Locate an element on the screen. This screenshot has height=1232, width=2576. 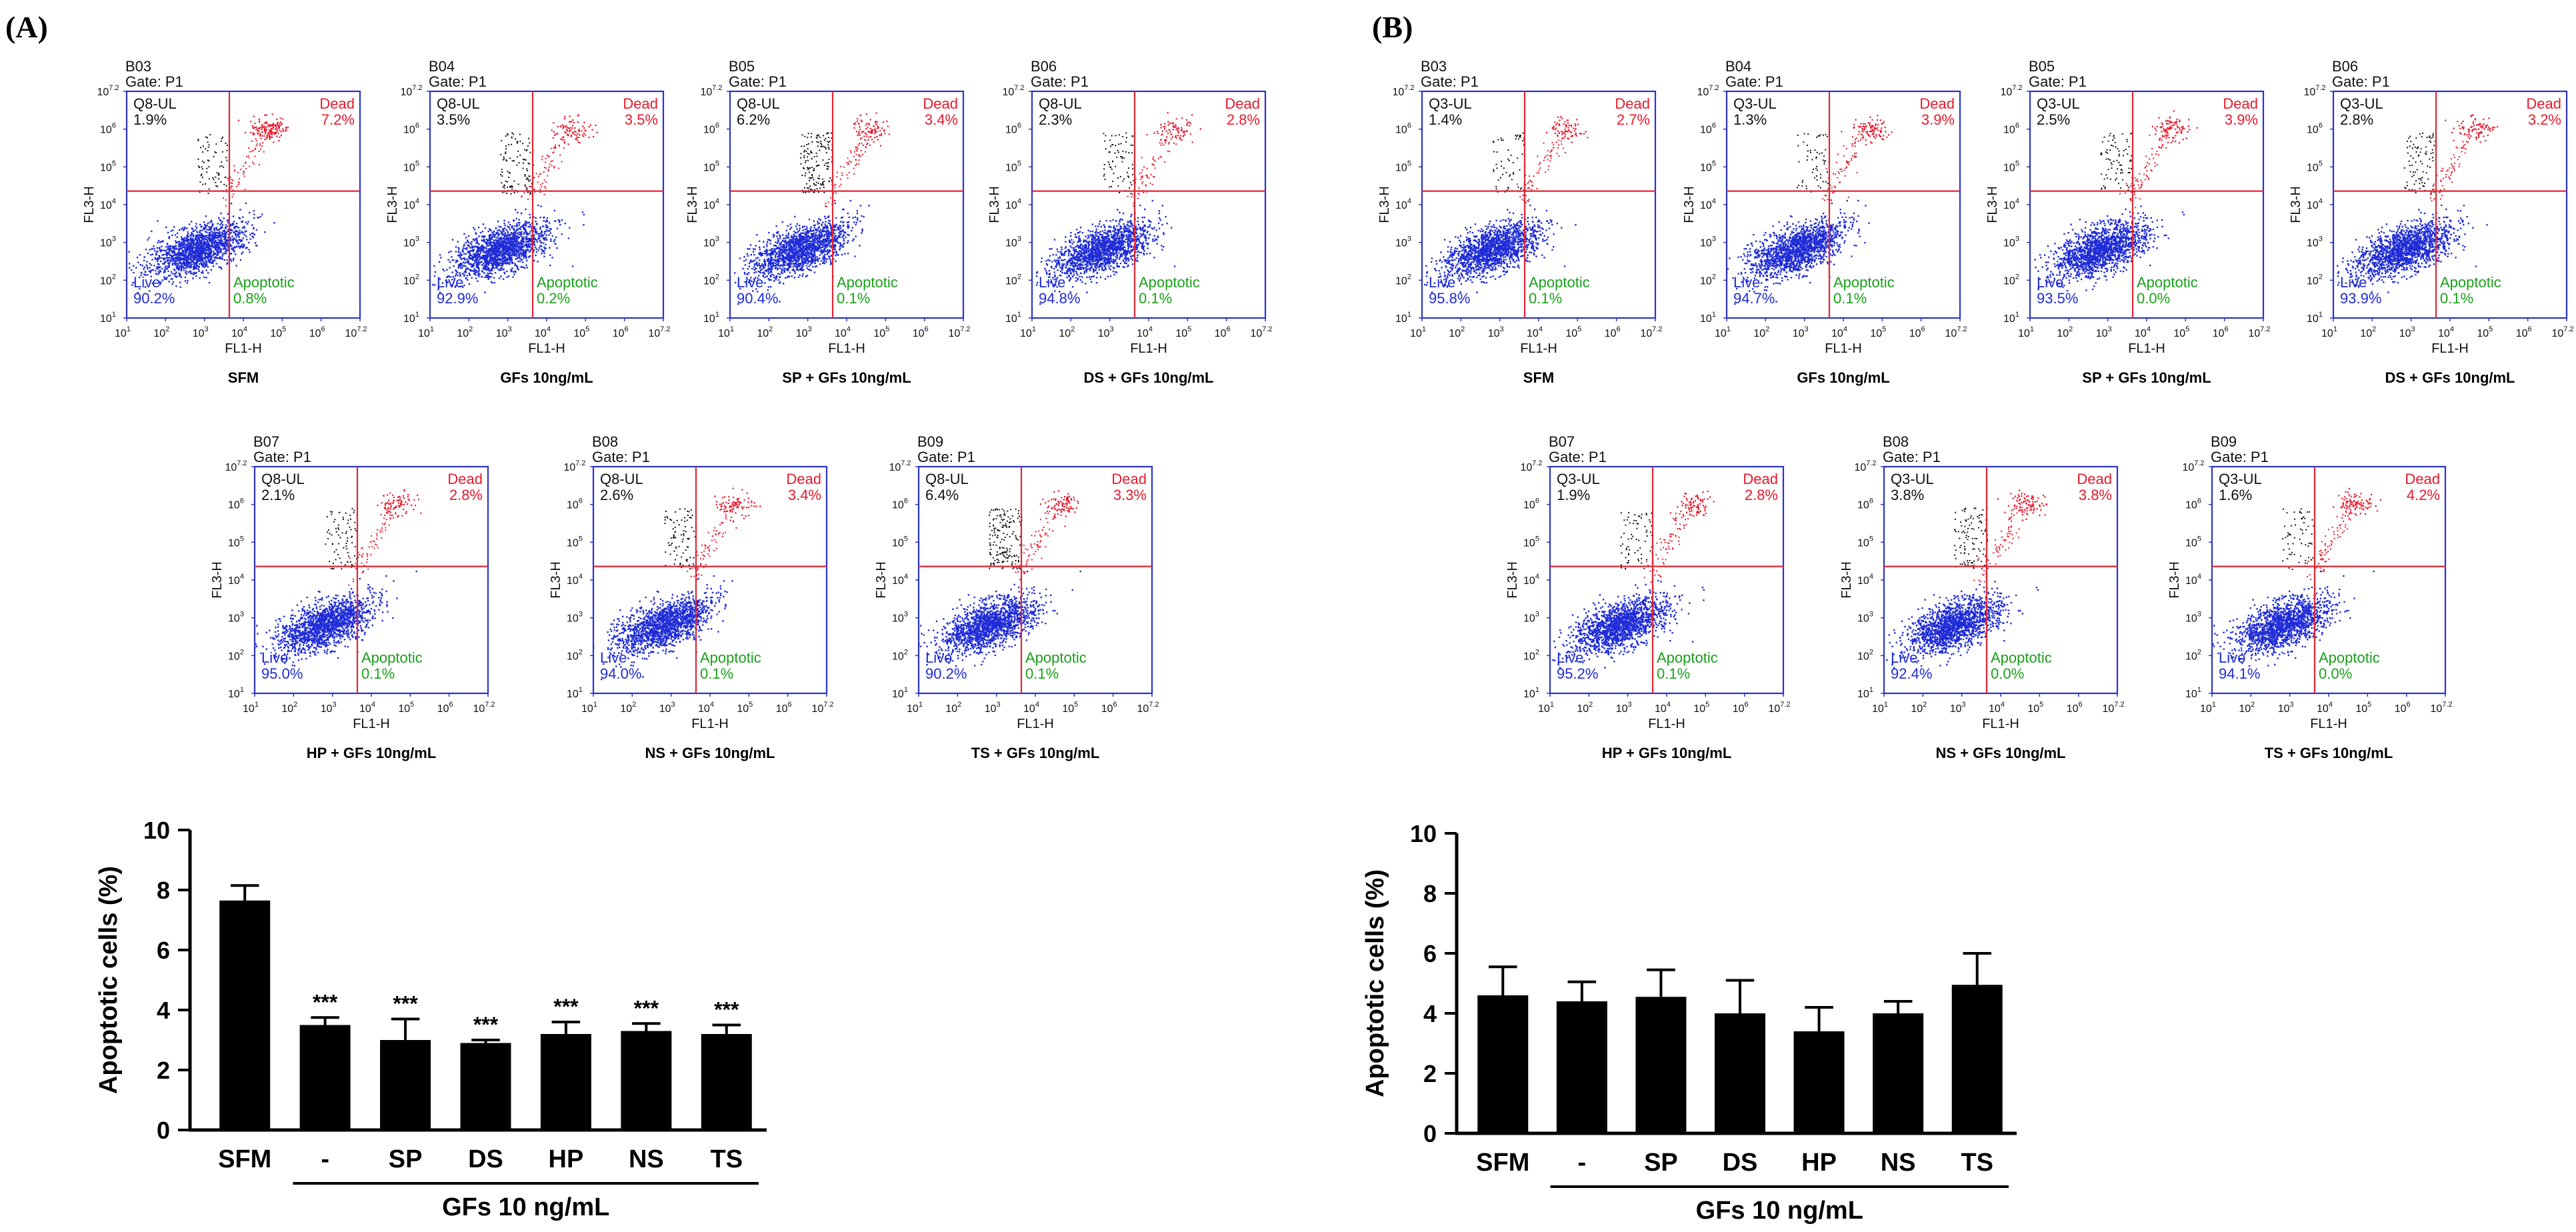
plot-caption: GFs 10ng/mL is located at coordinates (546, 377).